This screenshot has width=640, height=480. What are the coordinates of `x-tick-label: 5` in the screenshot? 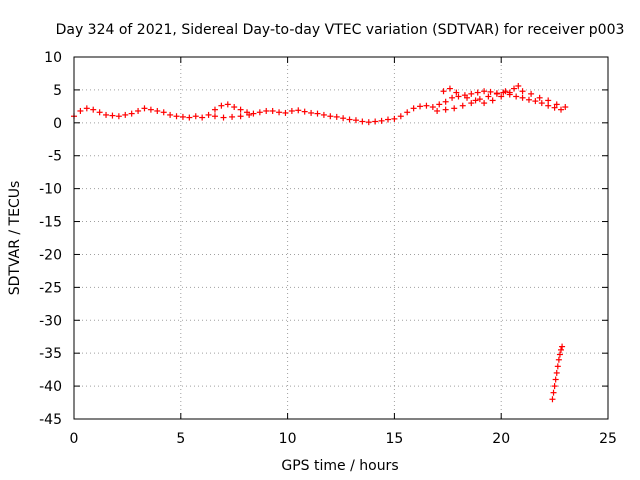 It's located at (180, 439).